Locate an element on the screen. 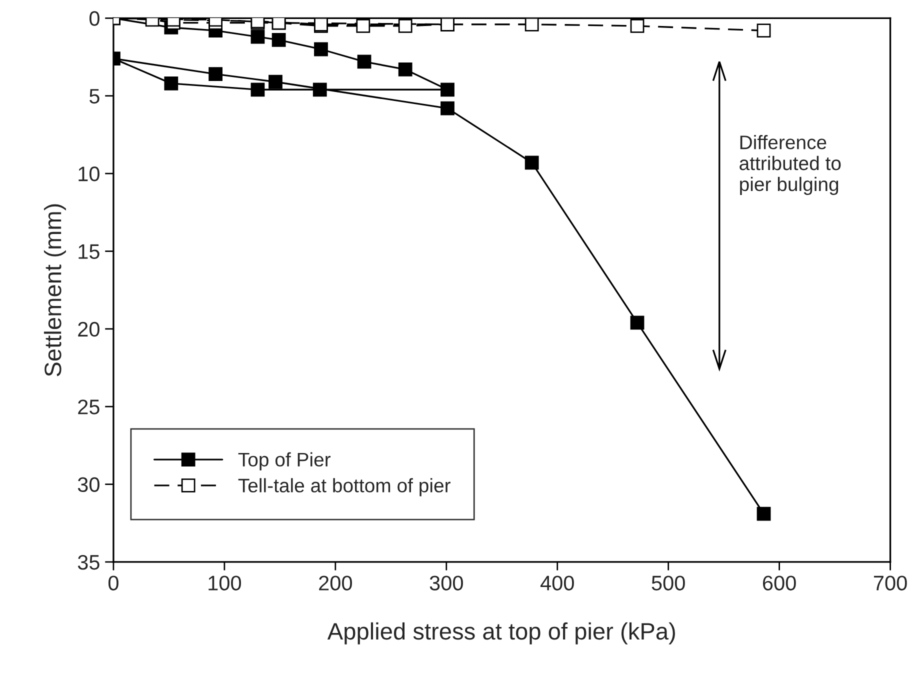 Image resolution: width=915 pixels, height=673 pixels. annotation: Difference attributed to pier bulging is located at coordinates (790, 164).